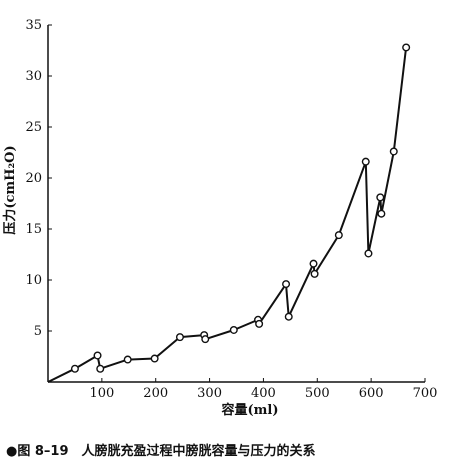  I want to click on x-tick-label: 300, so click(209, 393).